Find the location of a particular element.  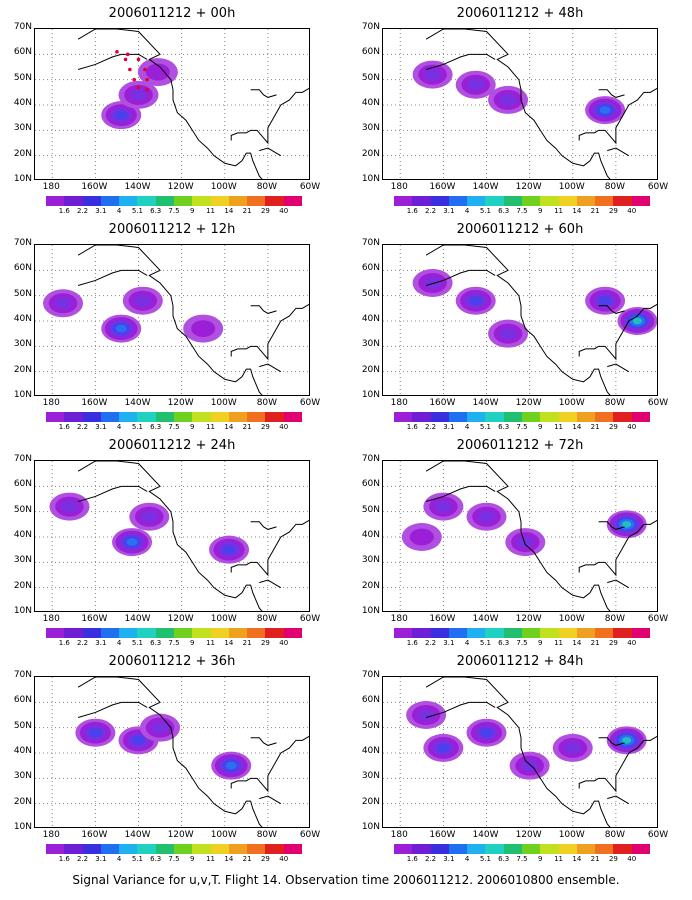

colorbar-label: 29 is located at coordinates (613, 427).